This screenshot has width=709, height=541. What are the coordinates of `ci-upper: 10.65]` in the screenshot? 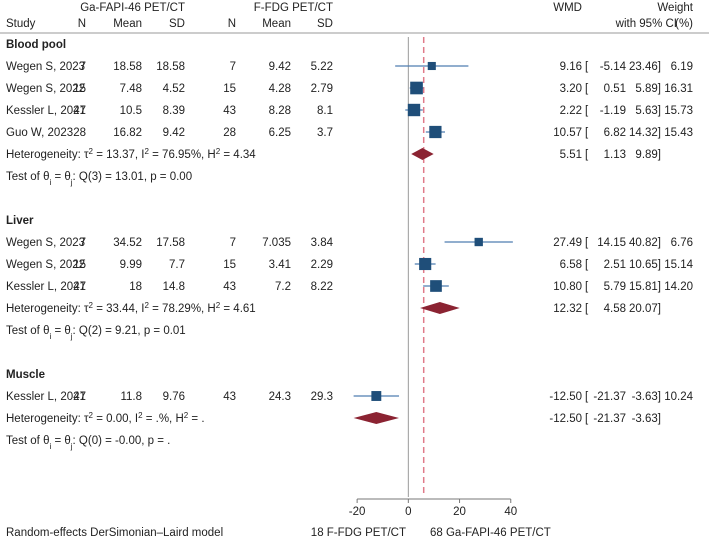 It's located at (645, 265).